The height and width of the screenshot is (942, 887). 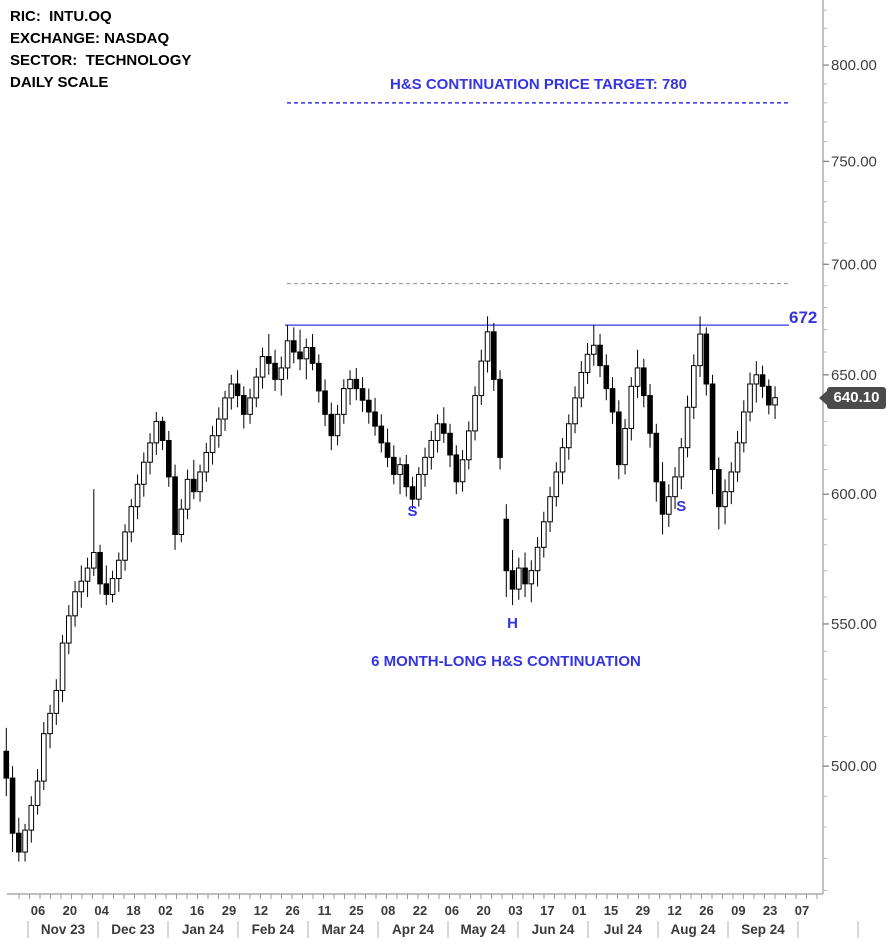 What do you see at coordinates (356, 910) in the screenshot?
I see `day-label: 25` at bounding box center [356, 910].